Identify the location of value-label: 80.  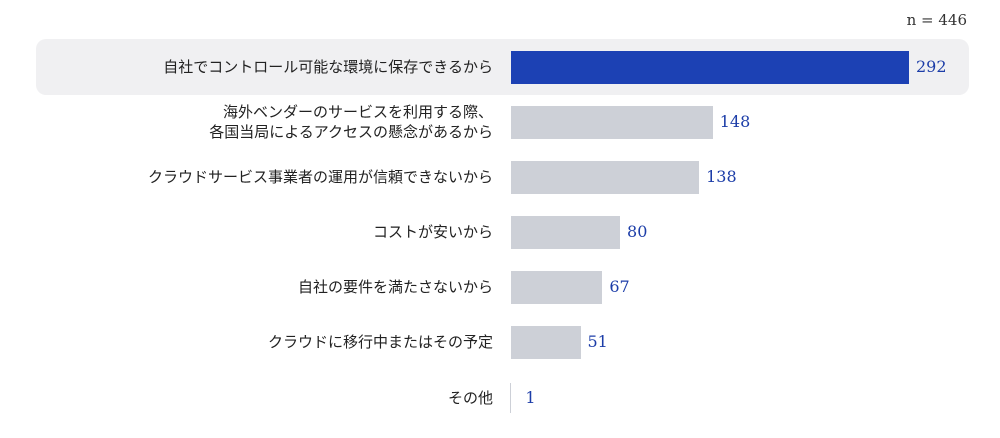
(637, 231).